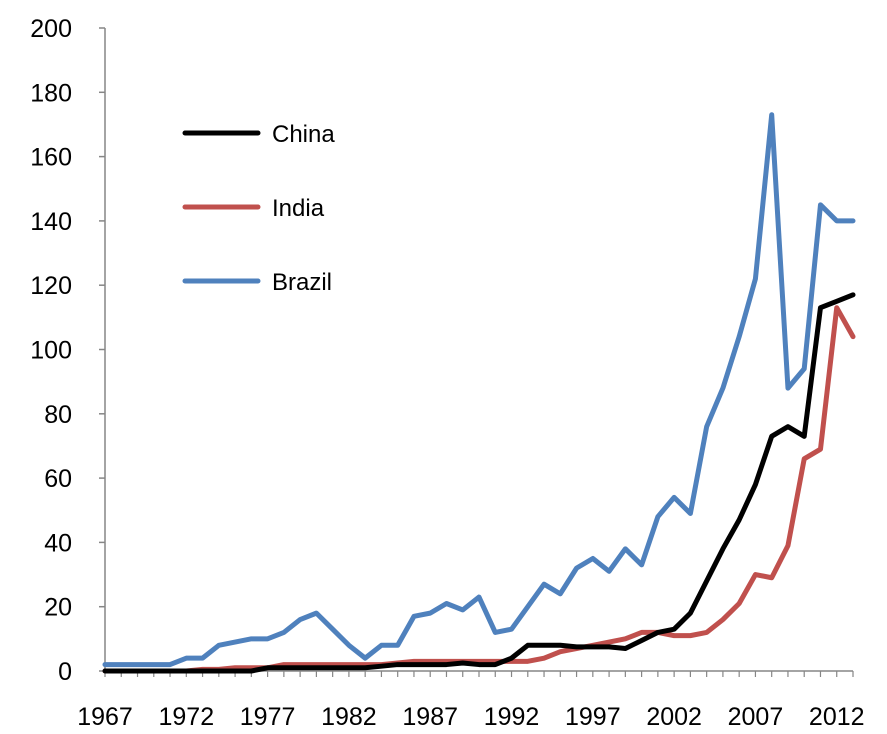 The image size is (887, 734). What do you see at coordinates (51, 351) in the screenshot?
I see `y-tick-label: 100` at bounding box center [51, 351].